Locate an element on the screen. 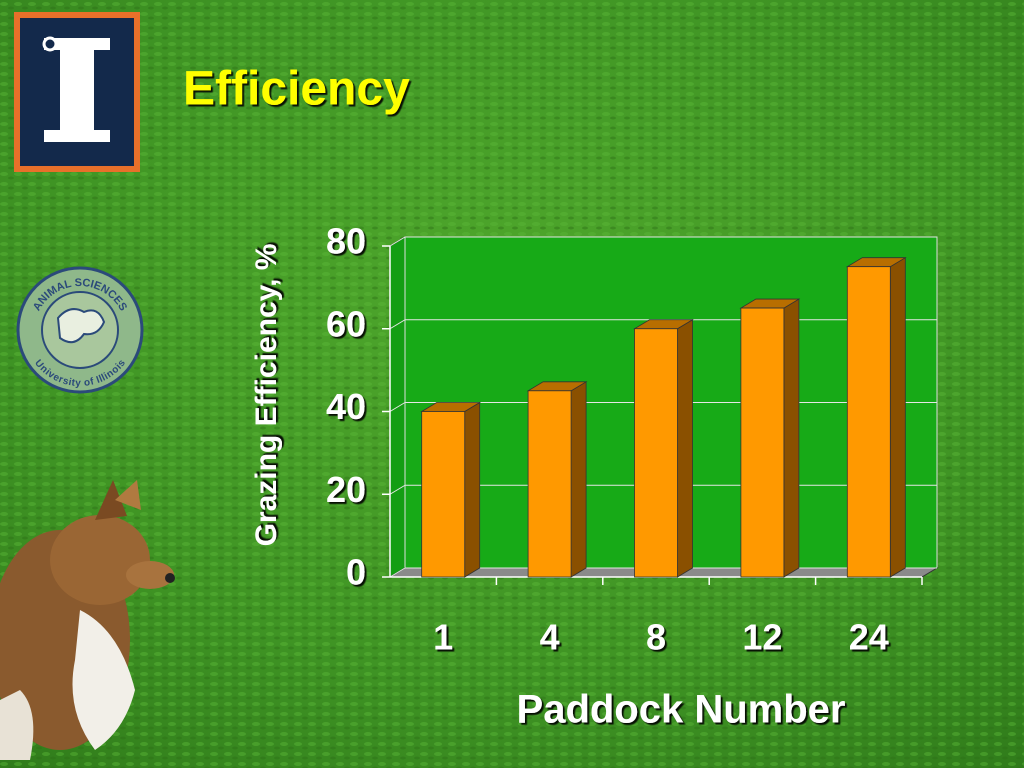 The image size is (1024, 768). x-tick-label: 8 is located at coordinates (656, 637).